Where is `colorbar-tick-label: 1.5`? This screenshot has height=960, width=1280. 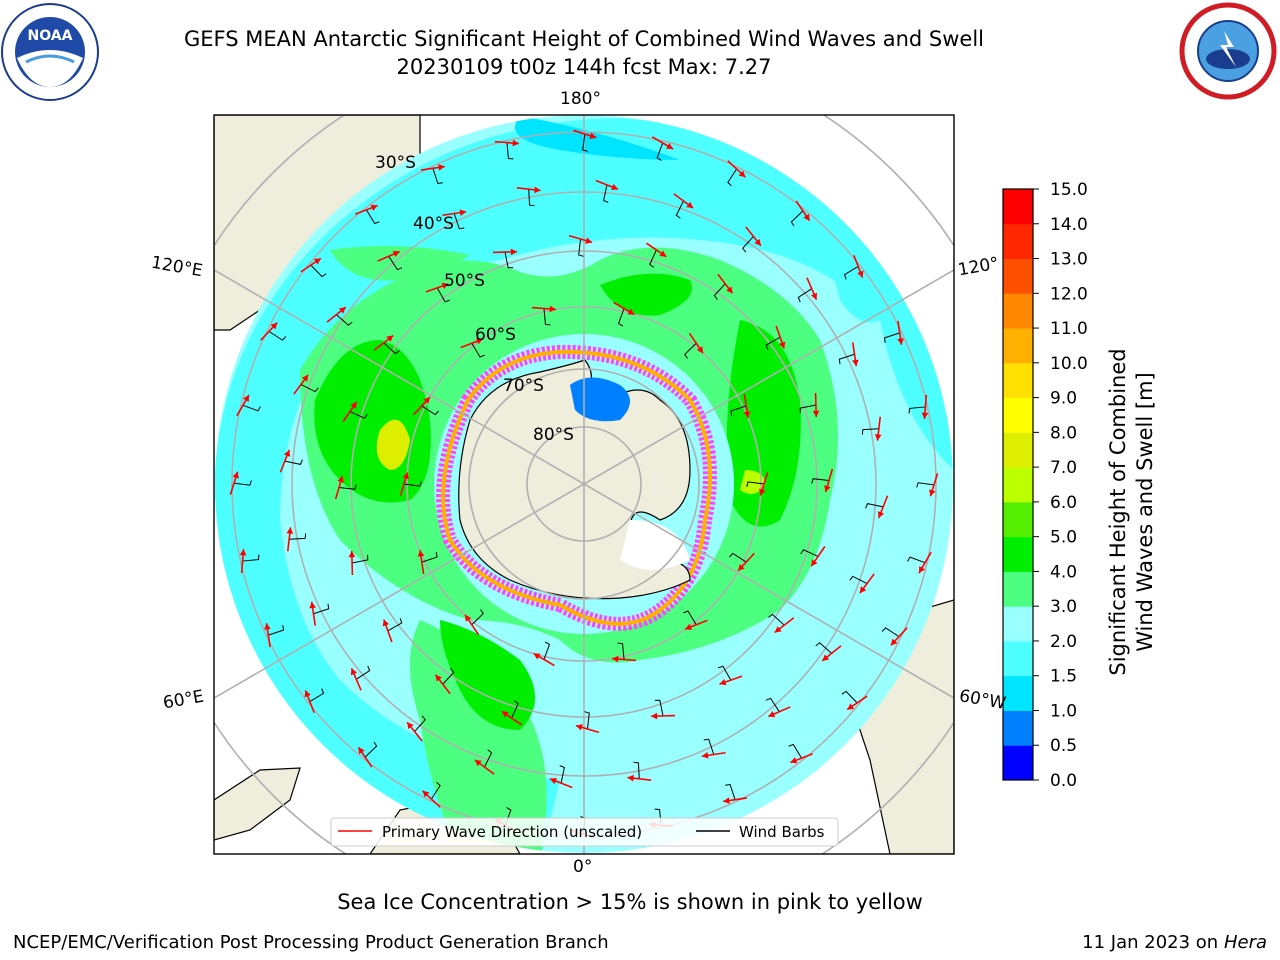 colorbar-tick-label: 1.5 is located at coordinates (1063, 677).